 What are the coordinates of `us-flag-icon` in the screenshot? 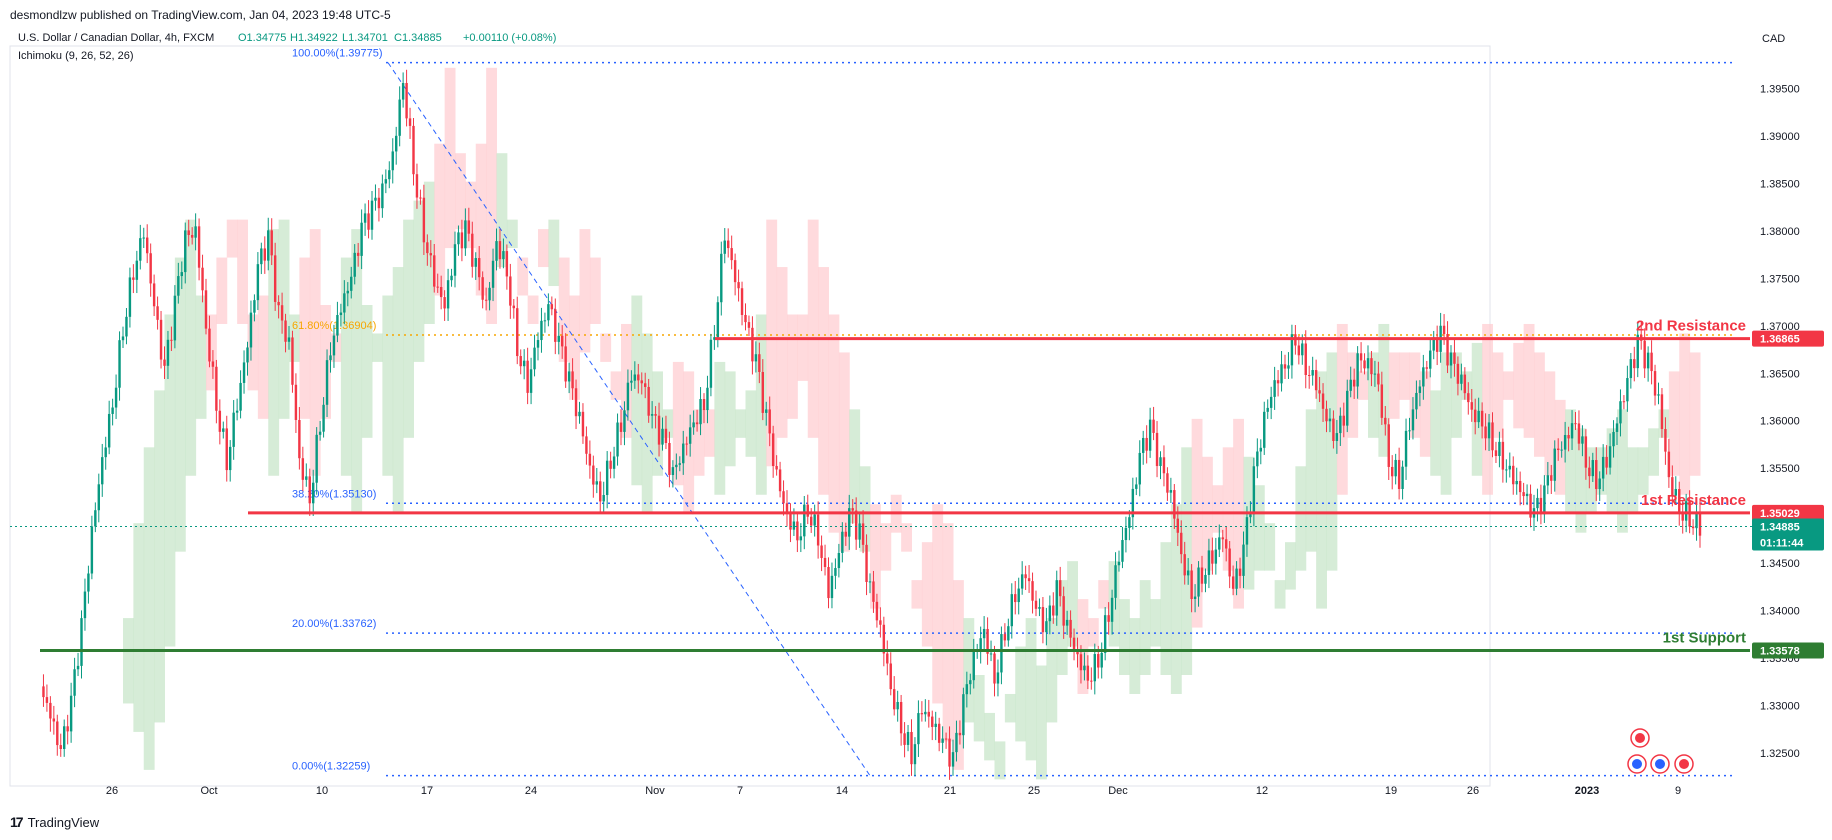 It's located at (1660, 764).